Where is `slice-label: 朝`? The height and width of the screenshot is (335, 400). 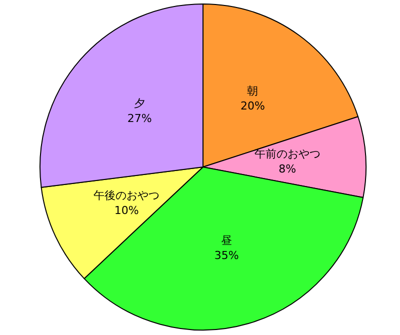 slice-label: 朝 is located at coordinates (252, 91).